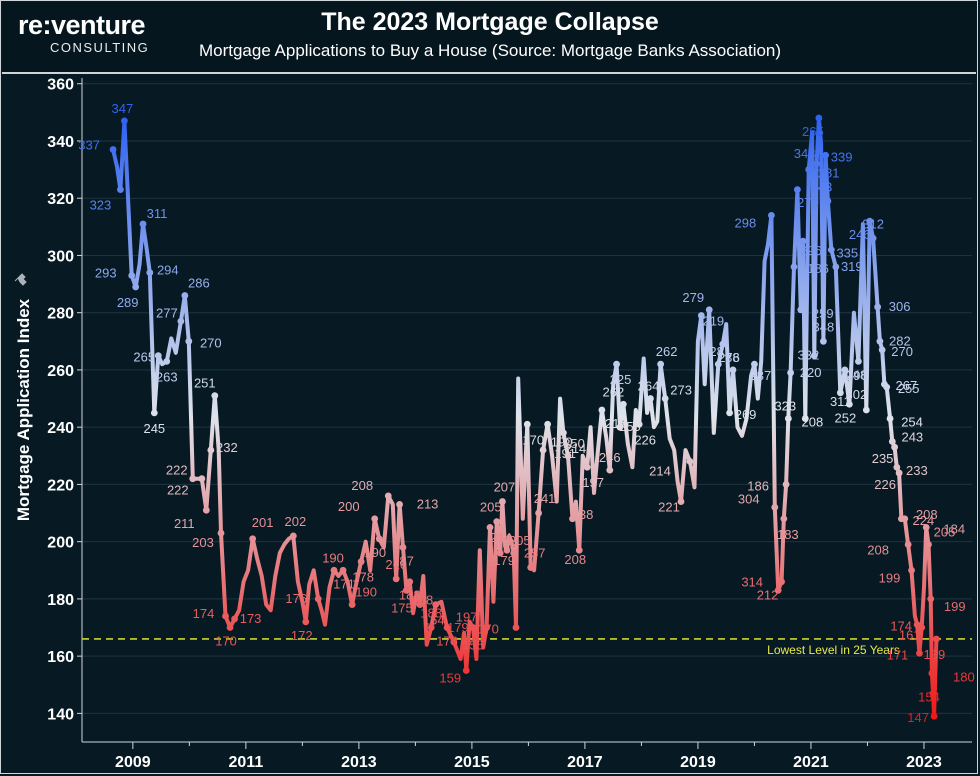  Describe the element at coordinates (535, 552) in the screenshot. I see `data-label-257: 257` at that location.